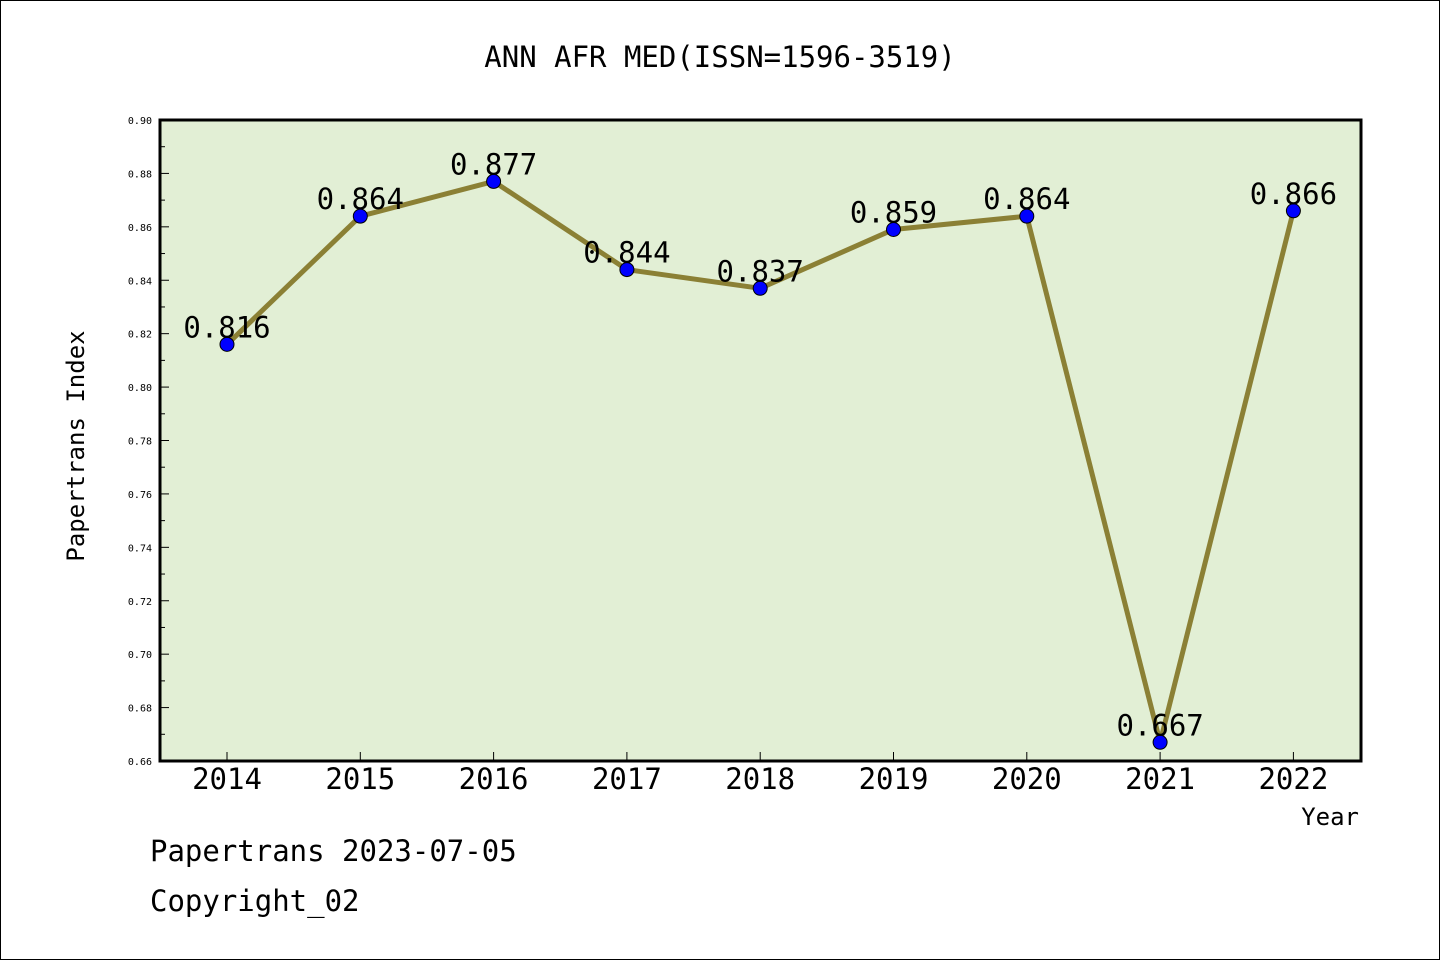 Image resolution: width=1440 pixels, height=960 pixels. Describe the element at coordinates (1293, 779) in the screenshot. I see `x-tick-label: 2022` at that location.